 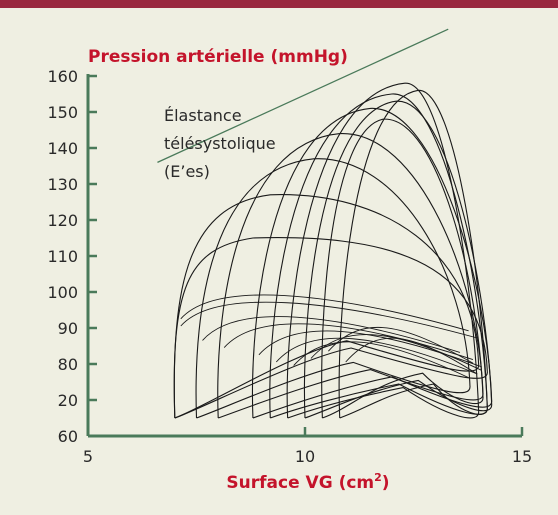 What do you see at coordinates (279, 4) in the screenshot?
I see `top-accent-bar` at bounding box center [279, 4].